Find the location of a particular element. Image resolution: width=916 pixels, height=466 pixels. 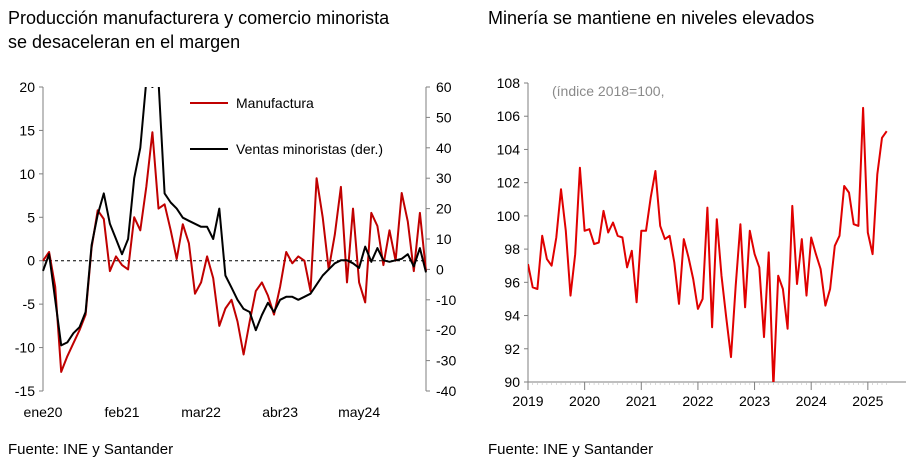

y-left-tick-label: 5 is located at coordinates (31, 217).